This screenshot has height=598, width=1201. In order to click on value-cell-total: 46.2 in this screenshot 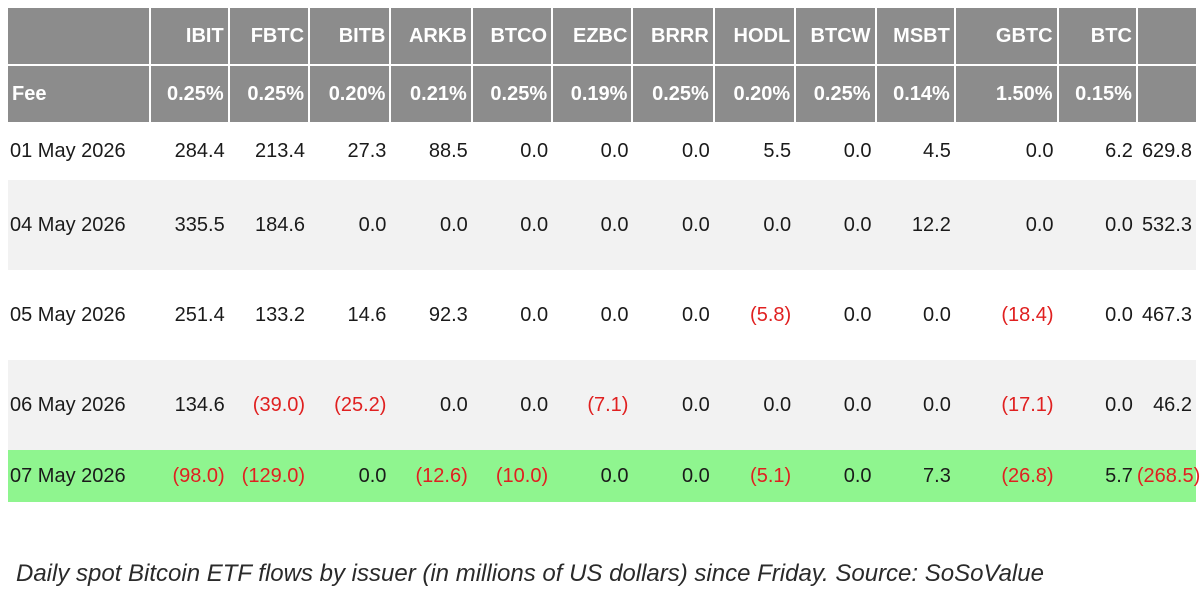, I will do `click(1166, 405)`.